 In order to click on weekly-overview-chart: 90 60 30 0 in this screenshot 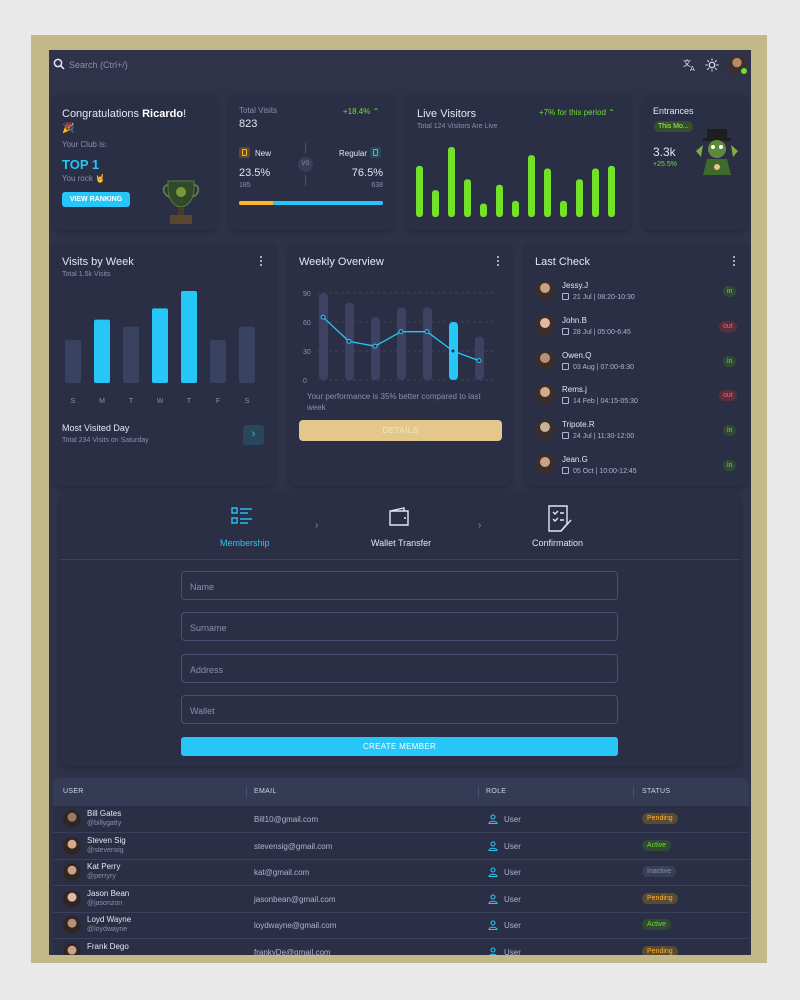, I will do `click(399, 337)`.